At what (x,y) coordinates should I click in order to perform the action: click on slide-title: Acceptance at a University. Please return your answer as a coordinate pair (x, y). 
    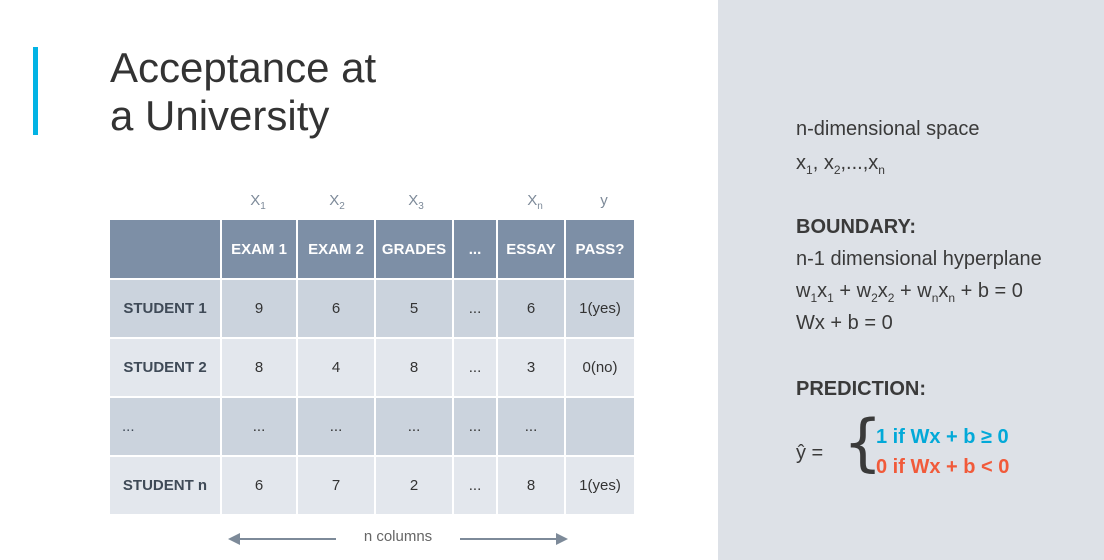
    Looking at the image, I should click on (243, 92).